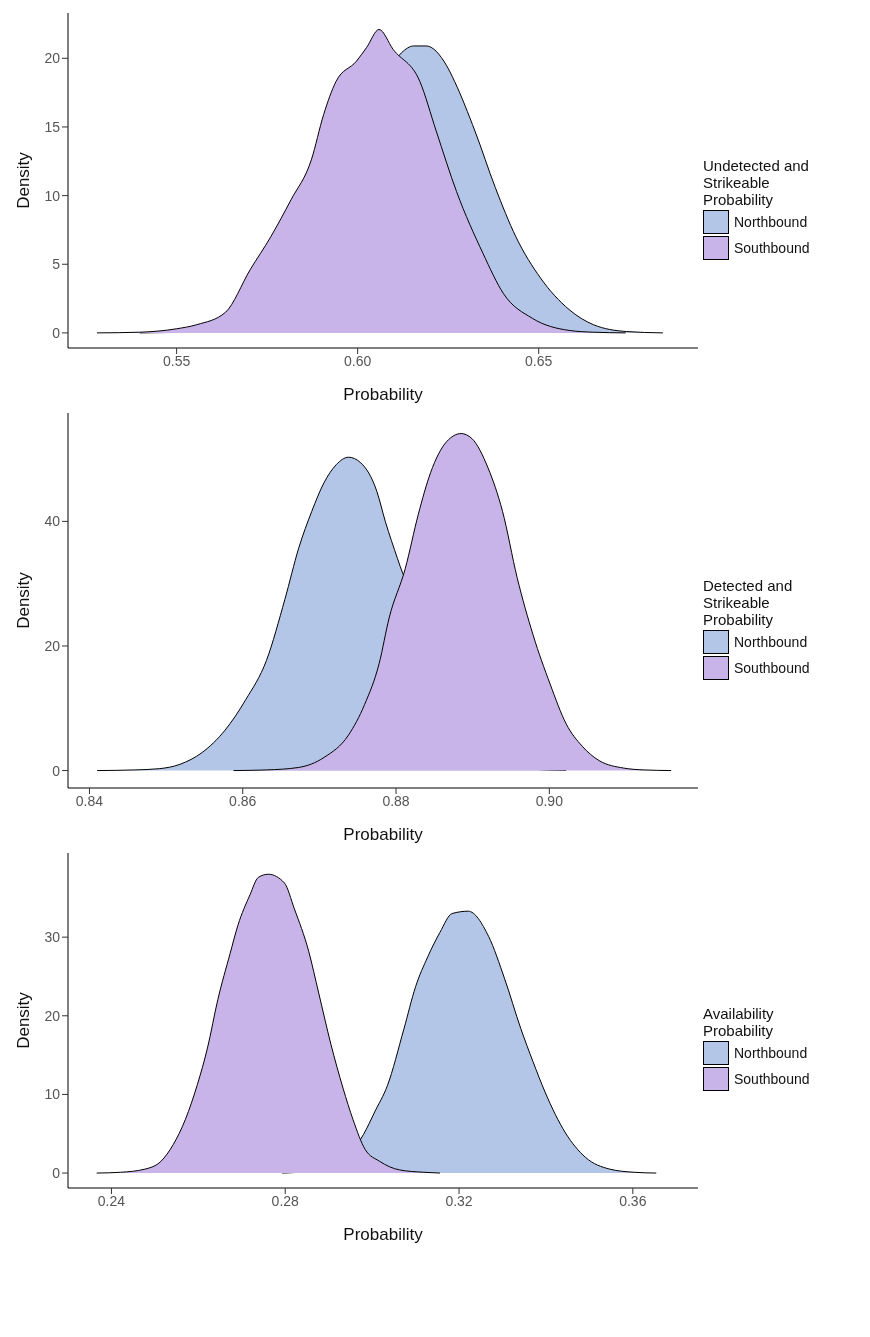  Describe the element at coordinates (539, 360) in the screenshot. I see `x-tick-label: 0.65` at that location.